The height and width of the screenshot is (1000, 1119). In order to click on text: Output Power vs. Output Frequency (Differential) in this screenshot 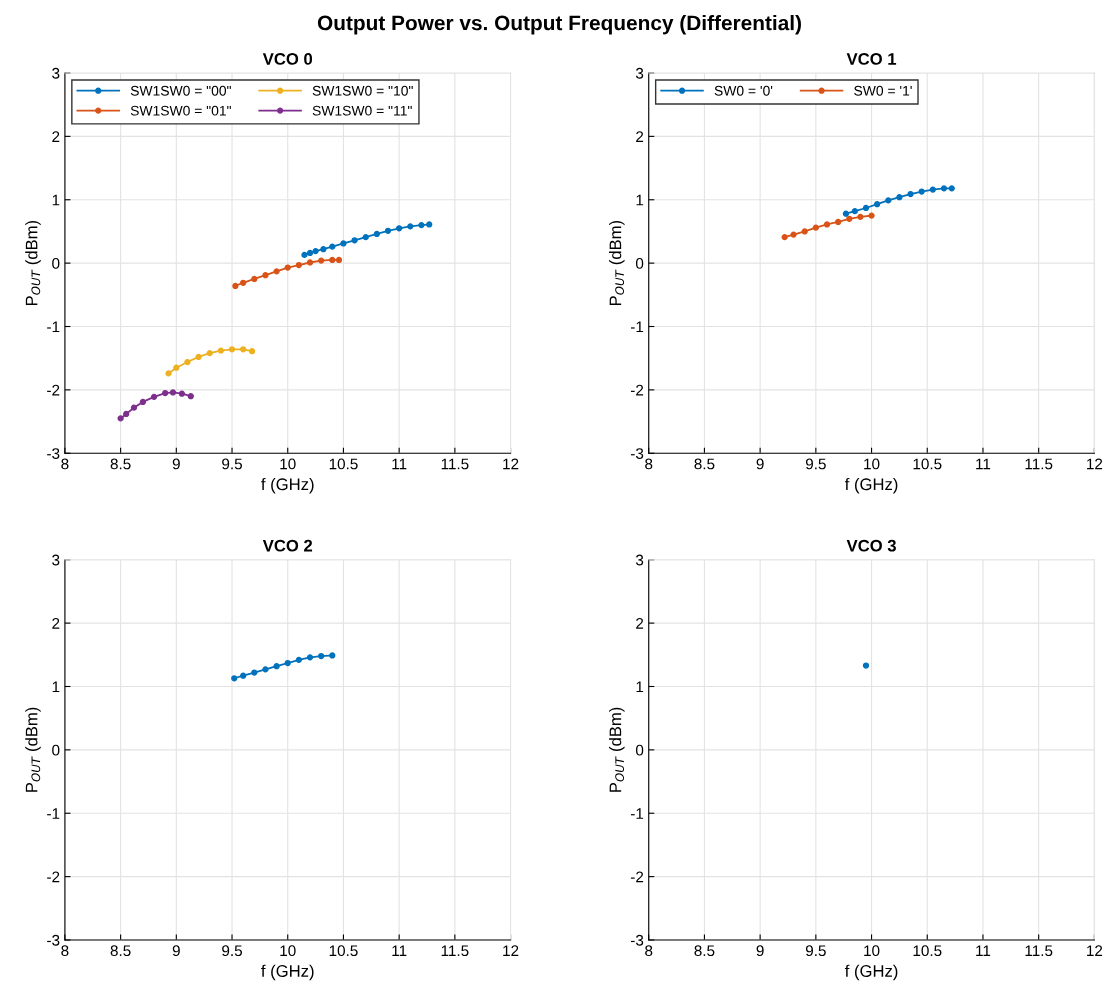, I will do `click(559, 25)`.